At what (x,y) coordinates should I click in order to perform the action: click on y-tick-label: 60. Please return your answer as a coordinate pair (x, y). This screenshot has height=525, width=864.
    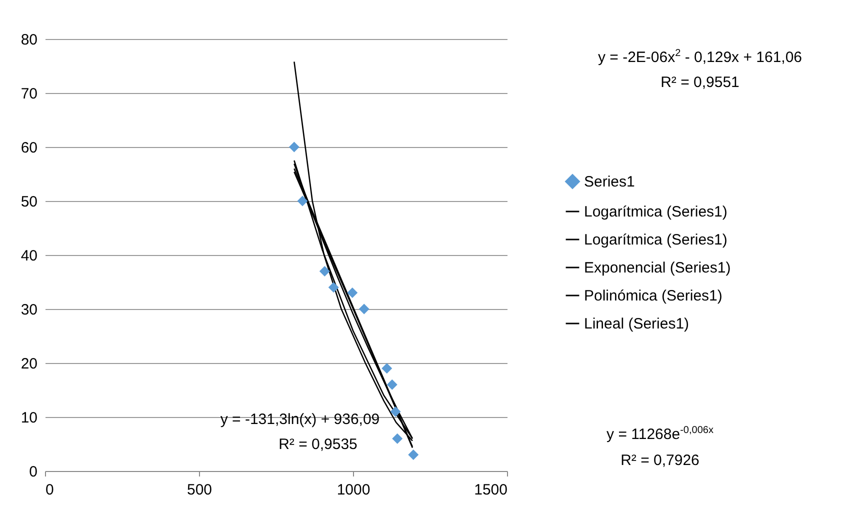
    Looking at the image, I should click on (29, 148).